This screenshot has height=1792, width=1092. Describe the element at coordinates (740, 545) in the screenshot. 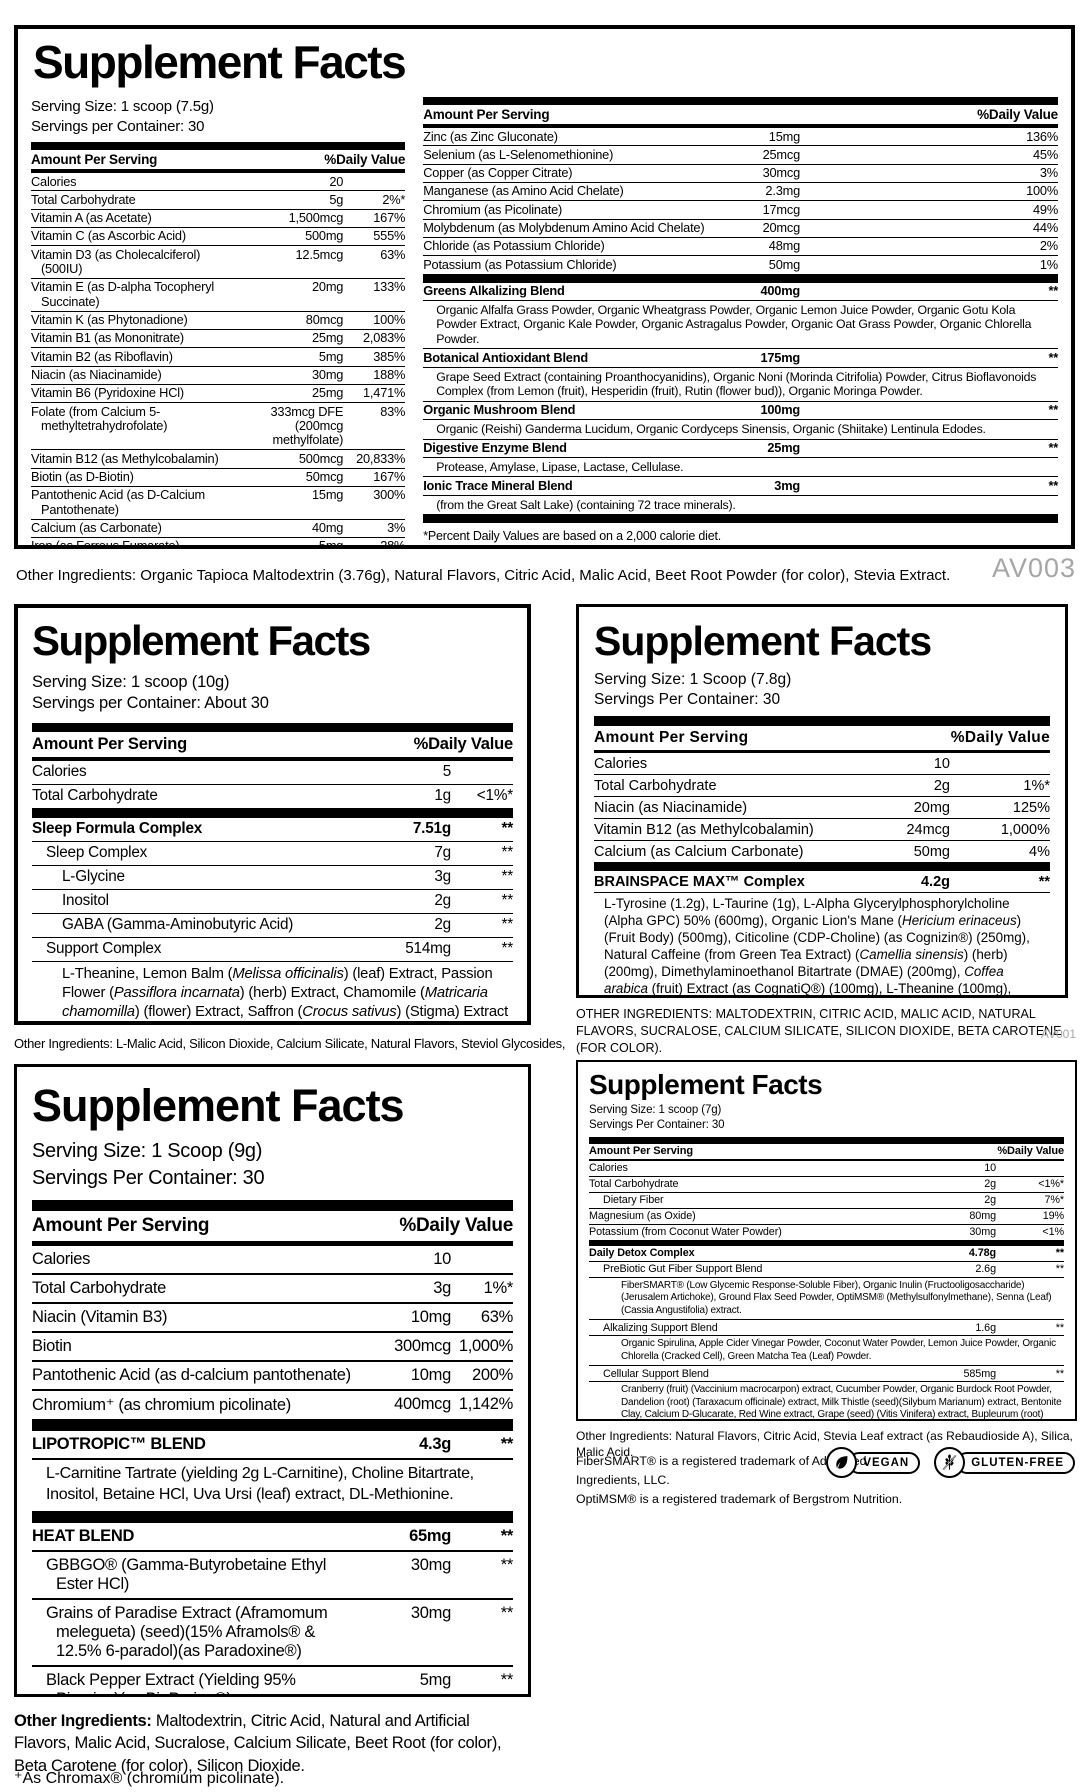

I see `footnote-not-established: **Daily Value not established.` at that location.